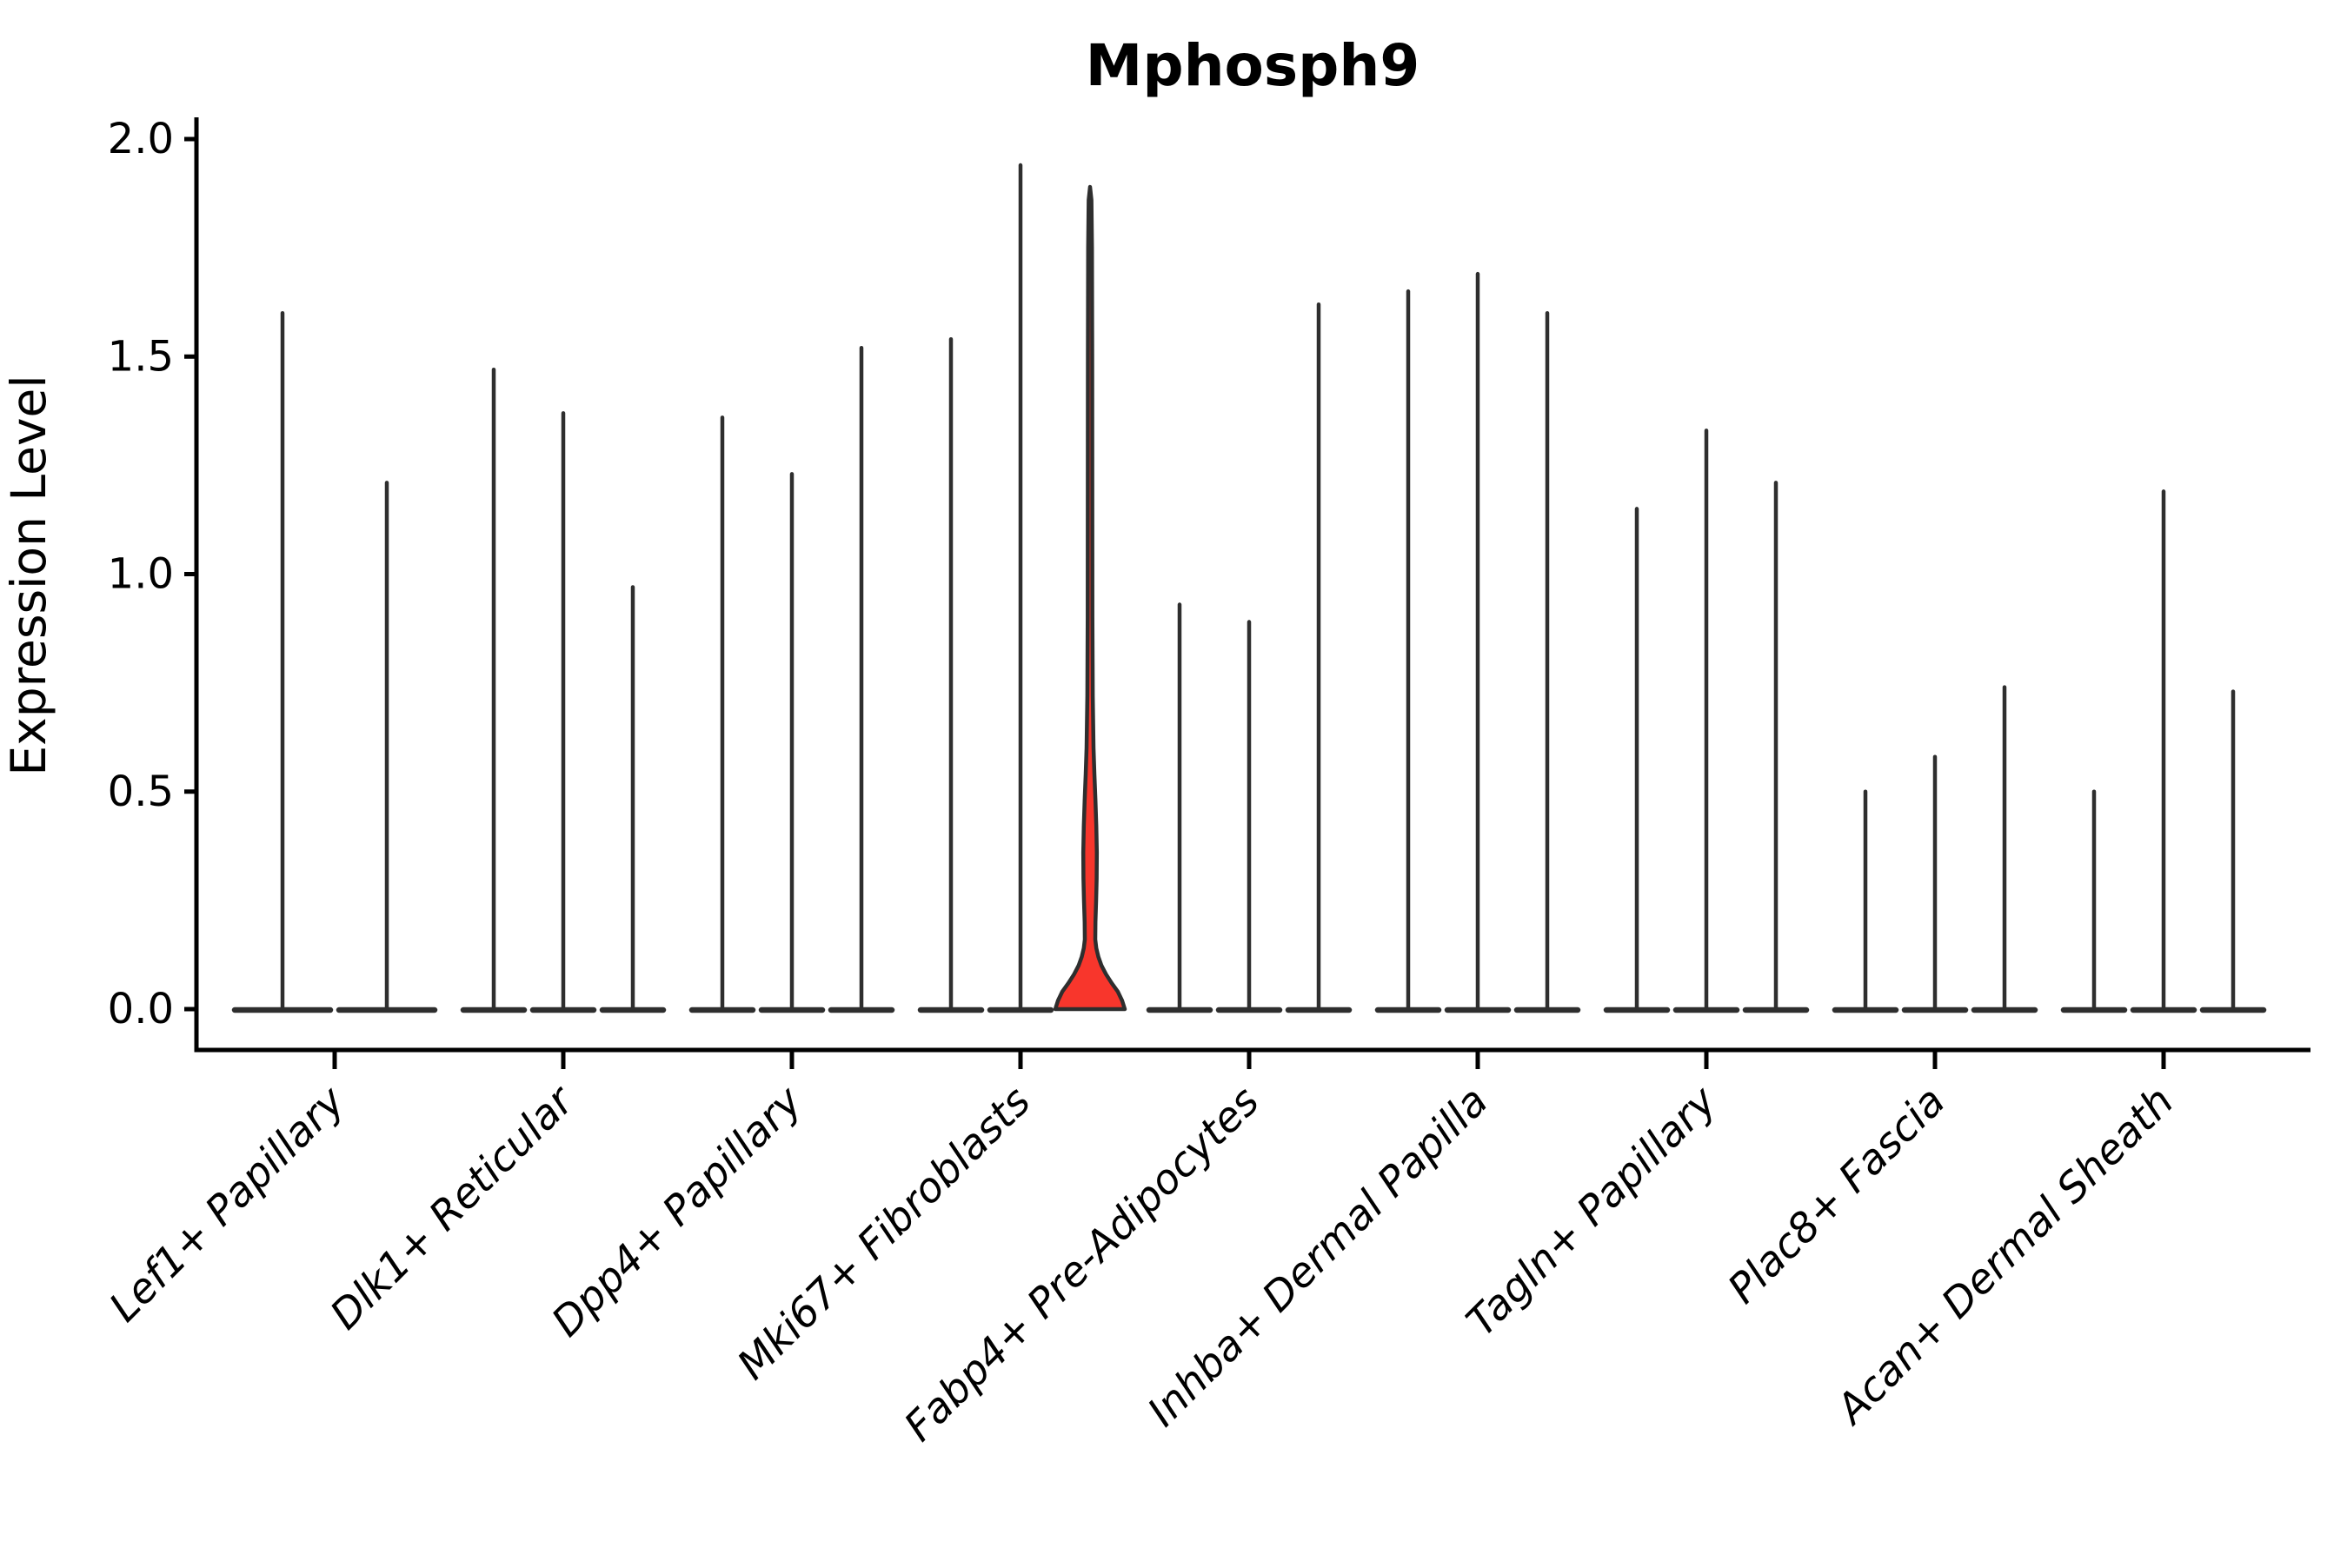 The height and width of the screenshot is (1568, 2347). I want to click on x-tick-label: Tagln+ Papillary, so click(1592, 1211).